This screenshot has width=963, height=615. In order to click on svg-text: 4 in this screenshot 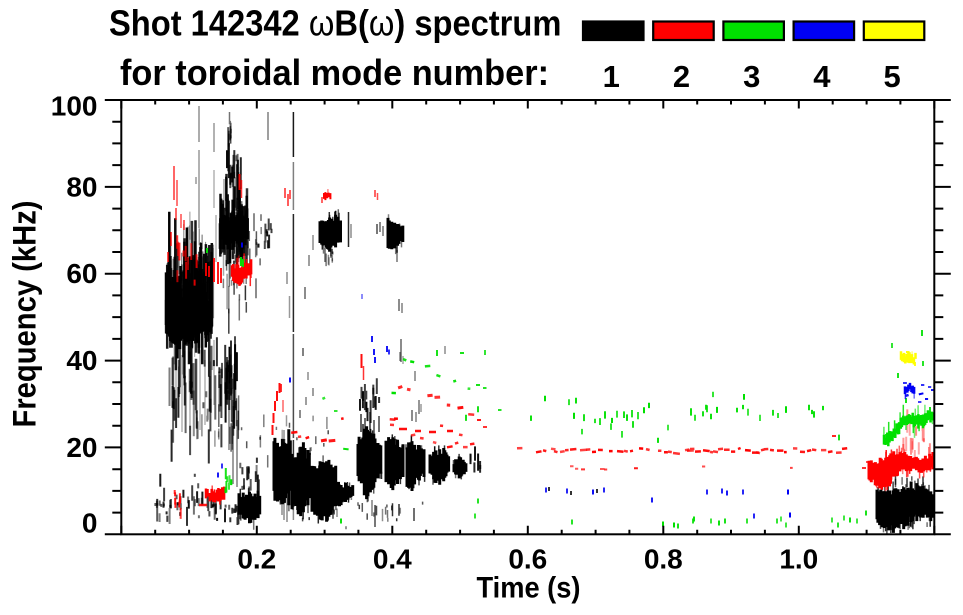, I will do `click(822, 76)`.